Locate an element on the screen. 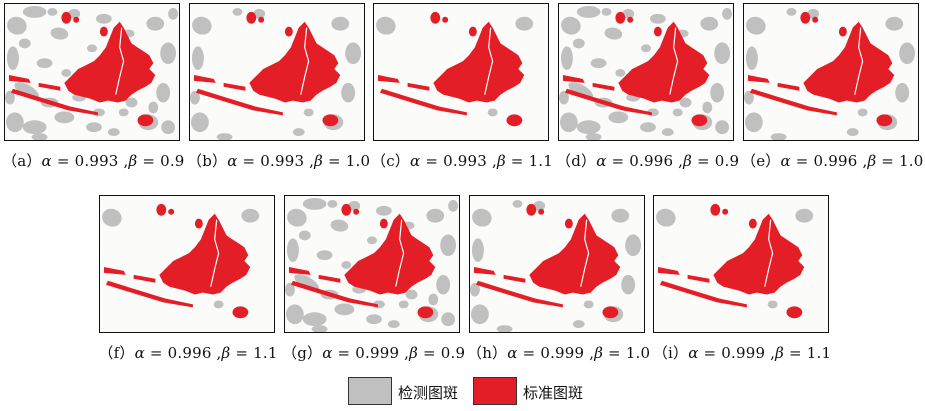 The image size is (925, 411). map-d is located at coordinates (646, 72).